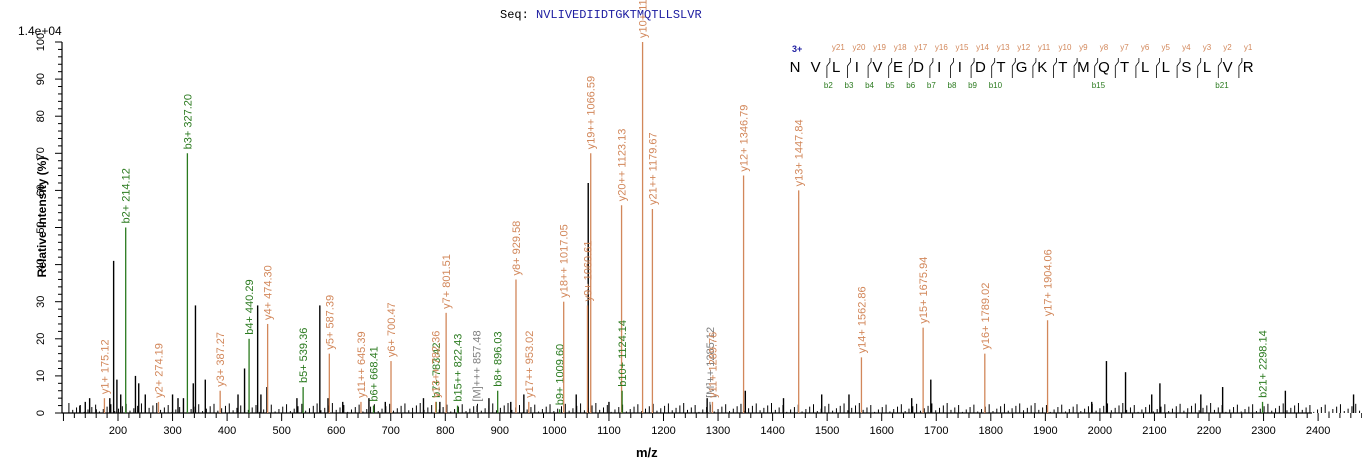 This screenshot has height=473, width=1362. What do you see at coordinates (1264, 364) in the screenshot?
I see `peak-label: b21+ 2298.14` at bounding box center [1264, 364].